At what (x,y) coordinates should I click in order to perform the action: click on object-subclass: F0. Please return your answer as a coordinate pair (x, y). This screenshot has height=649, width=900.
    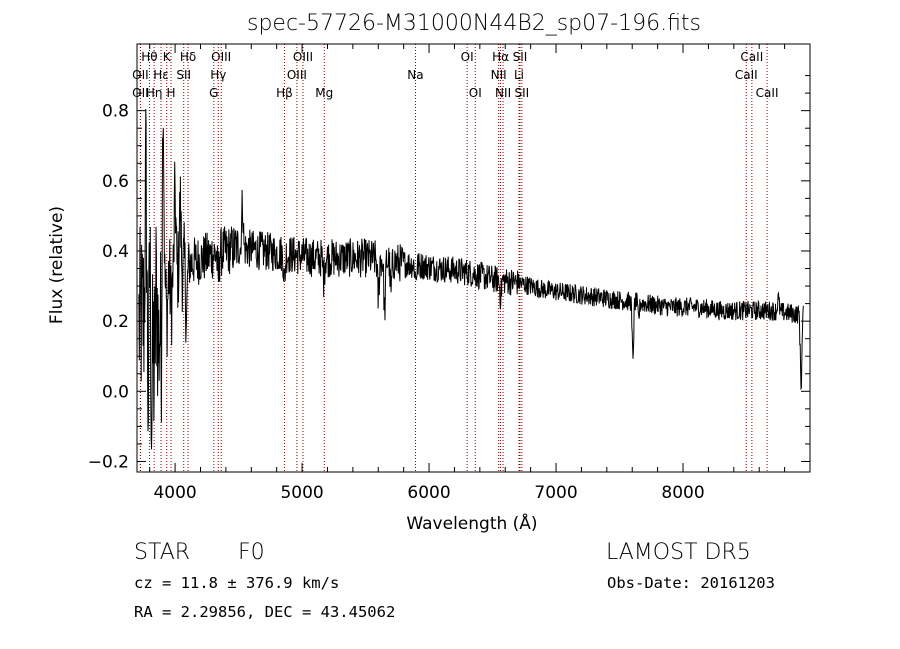
    Looking at the image, I should click on (251, 552).